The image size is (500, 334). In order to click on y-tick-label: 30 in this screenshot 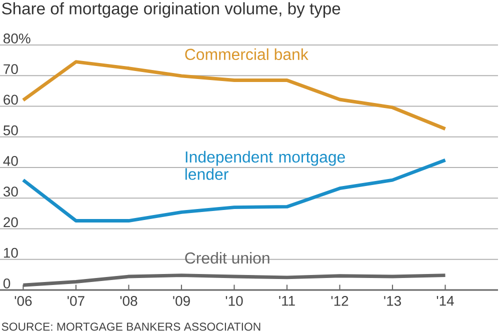, I will do `click(10, 191)`.